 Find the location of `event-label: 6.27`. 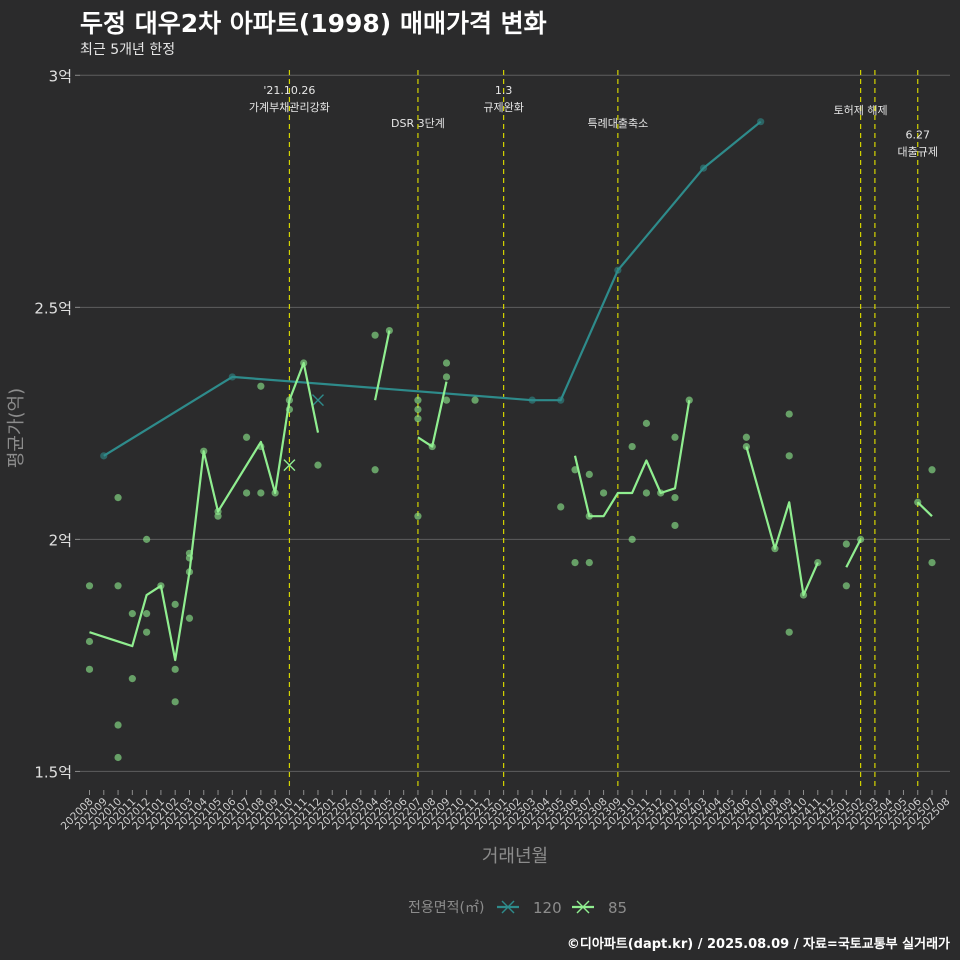

event-label: 6.27 is located at coordinates (917, 135).